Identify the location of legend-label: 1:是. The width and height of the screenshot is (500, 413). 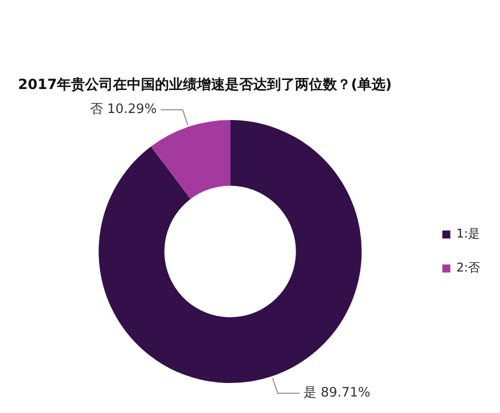
(468, 233).